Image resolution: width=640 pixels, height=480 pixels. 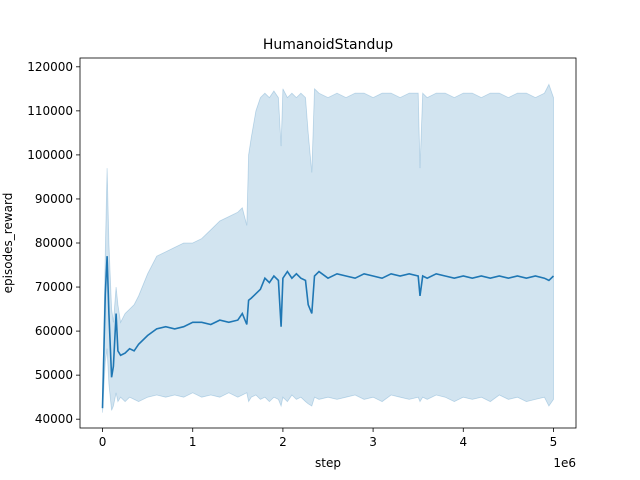 I want to click on y-tick-label: 80000, so click(x=54, y=243).